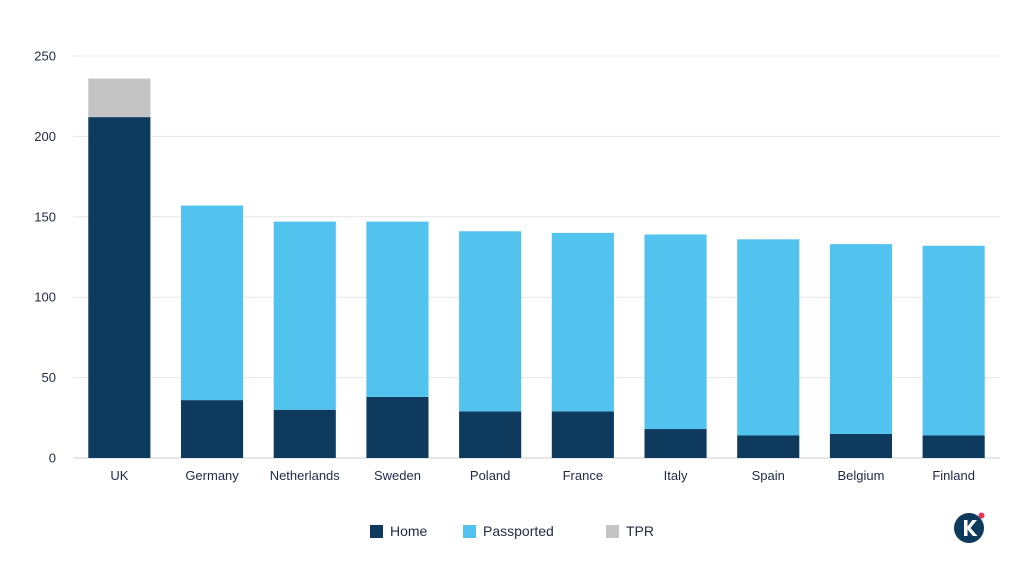  I want to click on y-tick-label: 250, so click(45, 56).